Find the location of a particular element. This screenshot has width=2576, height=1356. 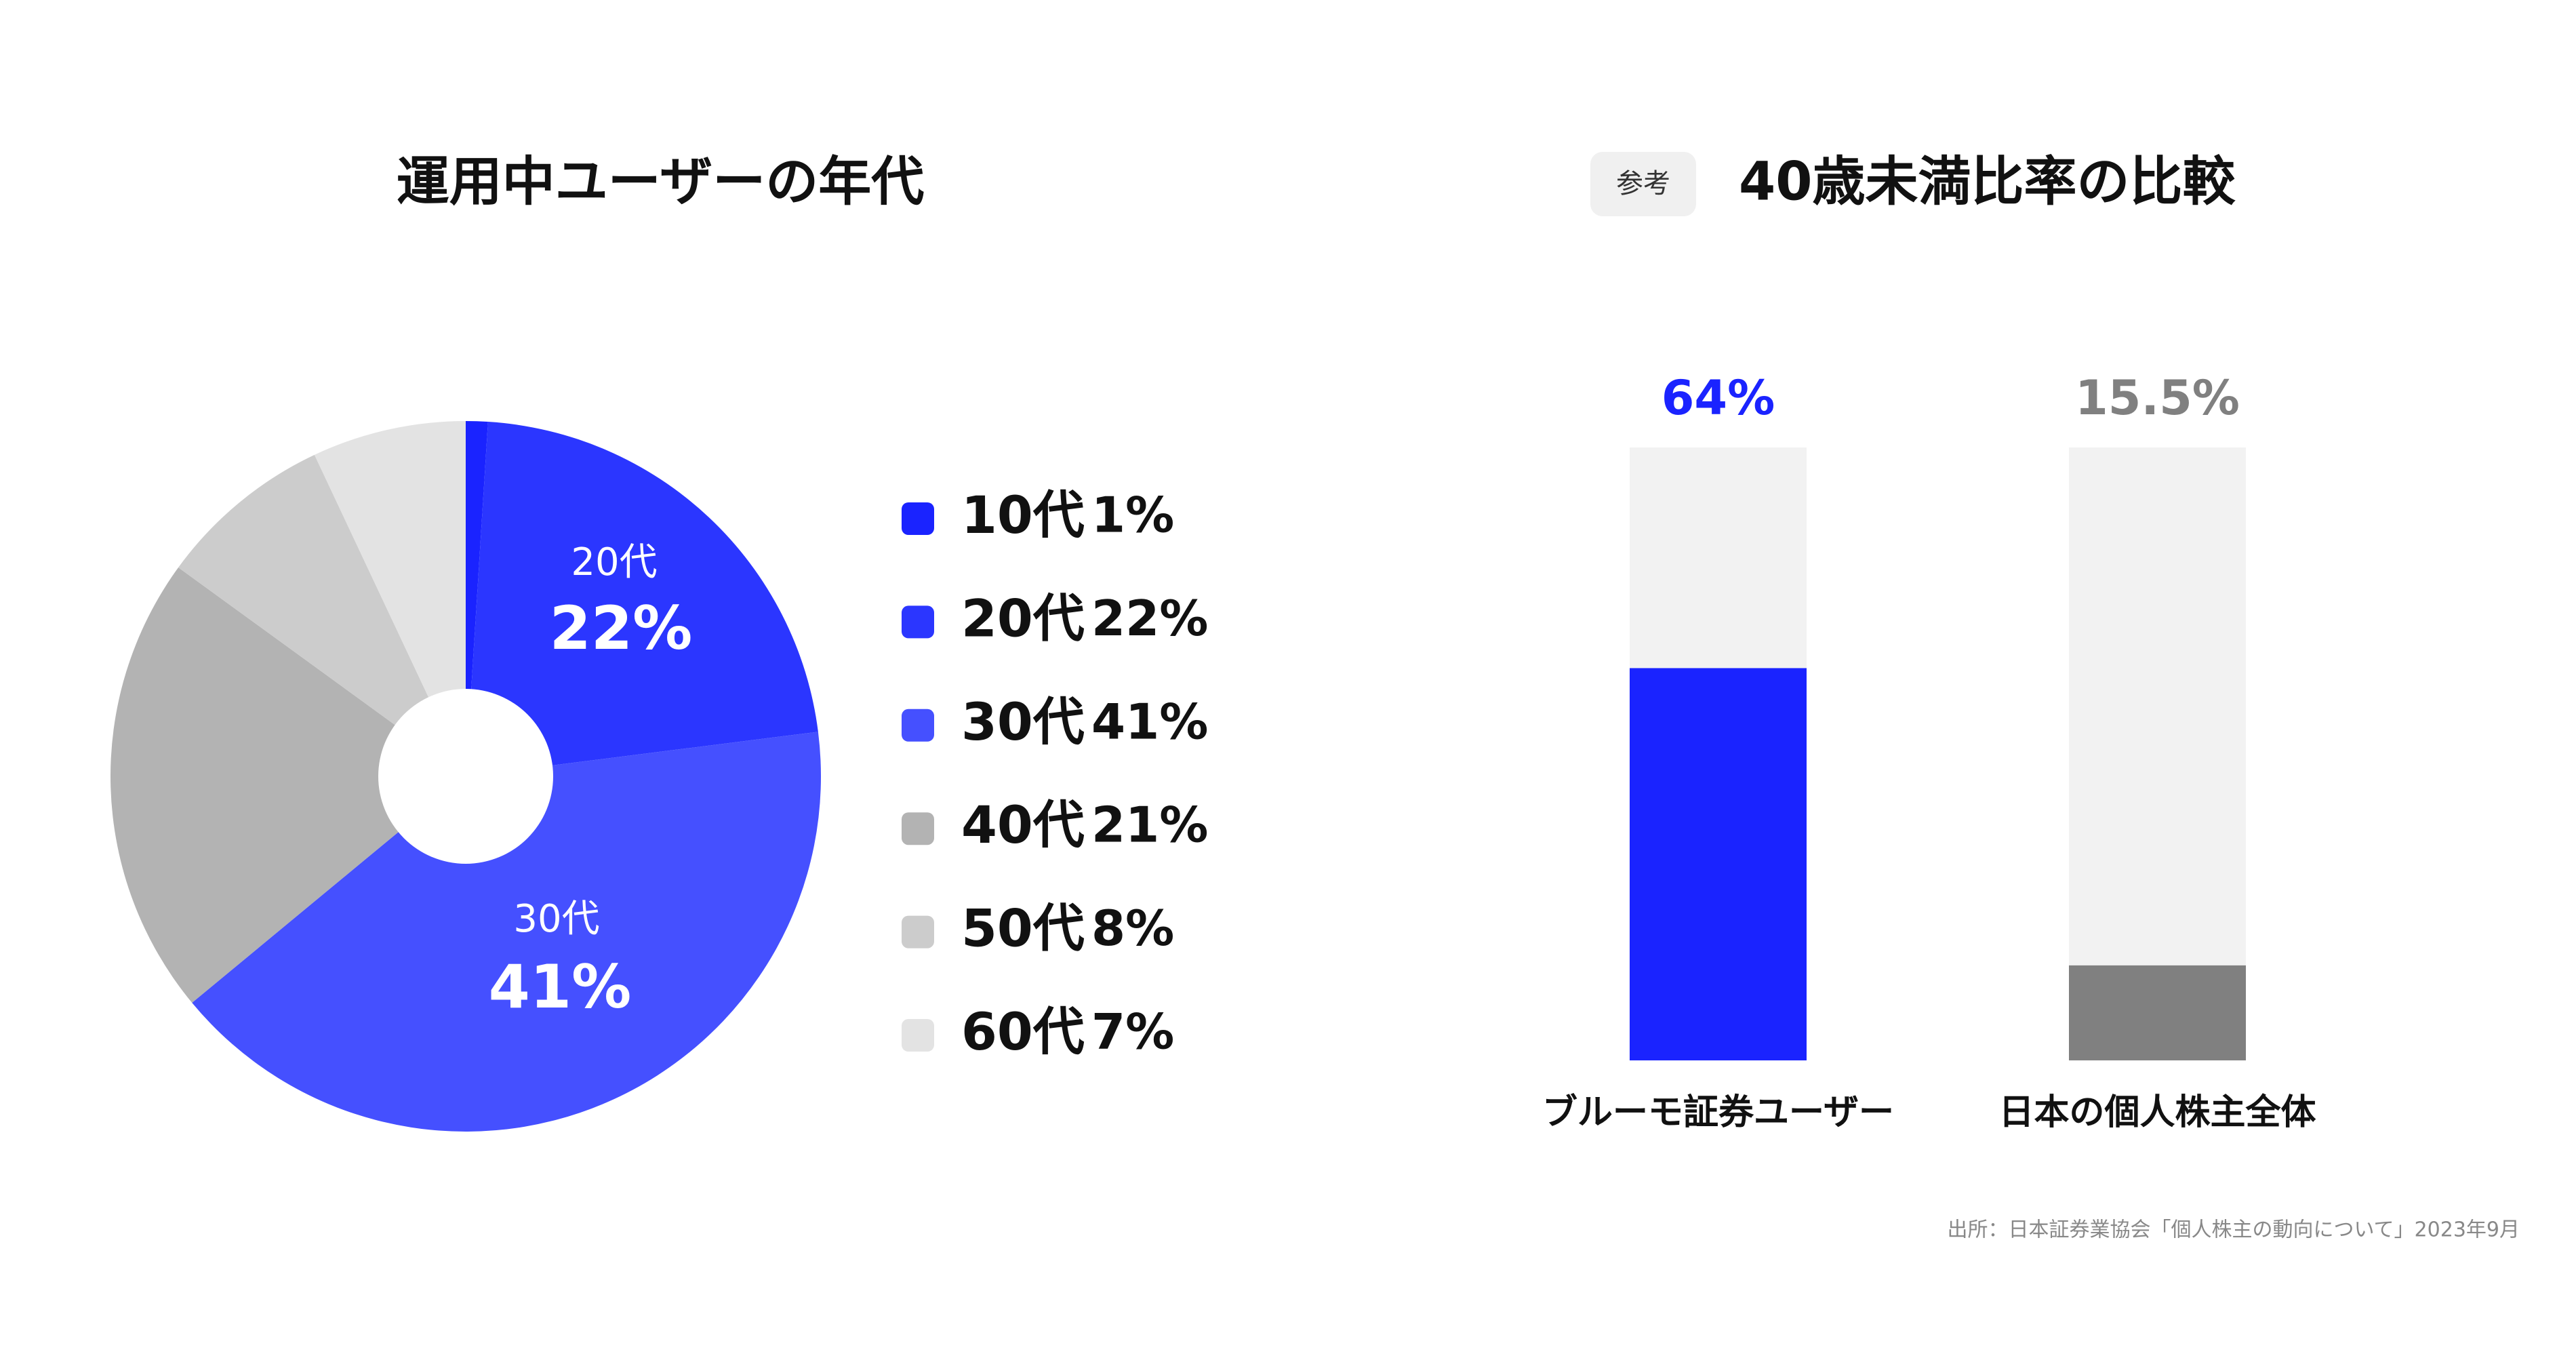

slice-value: 22% is located at coordinates (621, 628).